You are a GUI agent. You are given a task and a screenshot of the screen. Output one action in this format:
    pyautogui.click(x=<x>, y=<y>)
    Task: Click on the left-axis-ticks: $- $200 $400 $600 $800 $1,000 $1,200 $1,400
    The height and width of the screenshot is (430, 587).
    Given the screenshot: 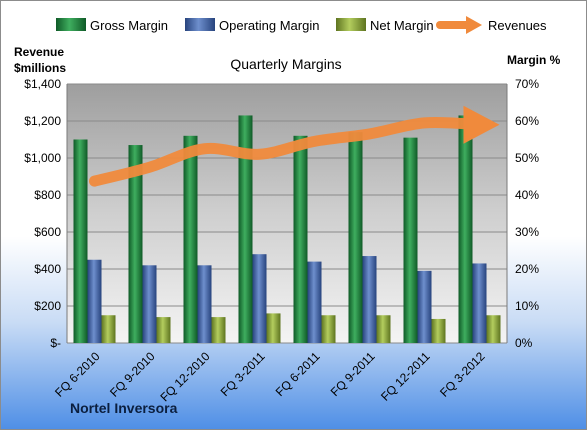 What is the action you would take?
    pyautogui.click(x=42, y=213)
    